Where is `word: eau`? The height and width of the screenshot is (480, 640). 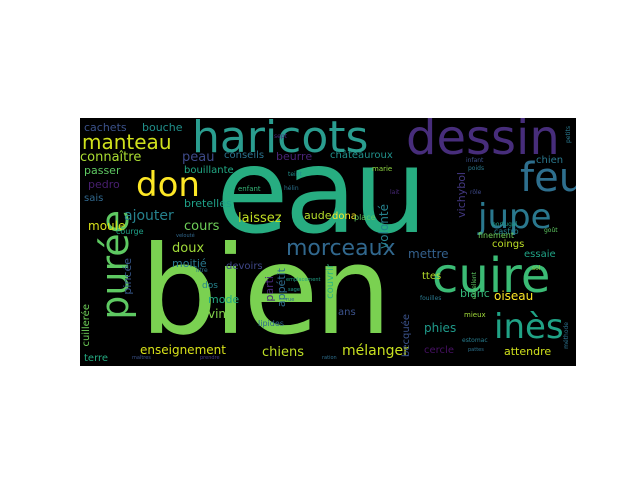 word: eau is located at coordinates (322, 191).